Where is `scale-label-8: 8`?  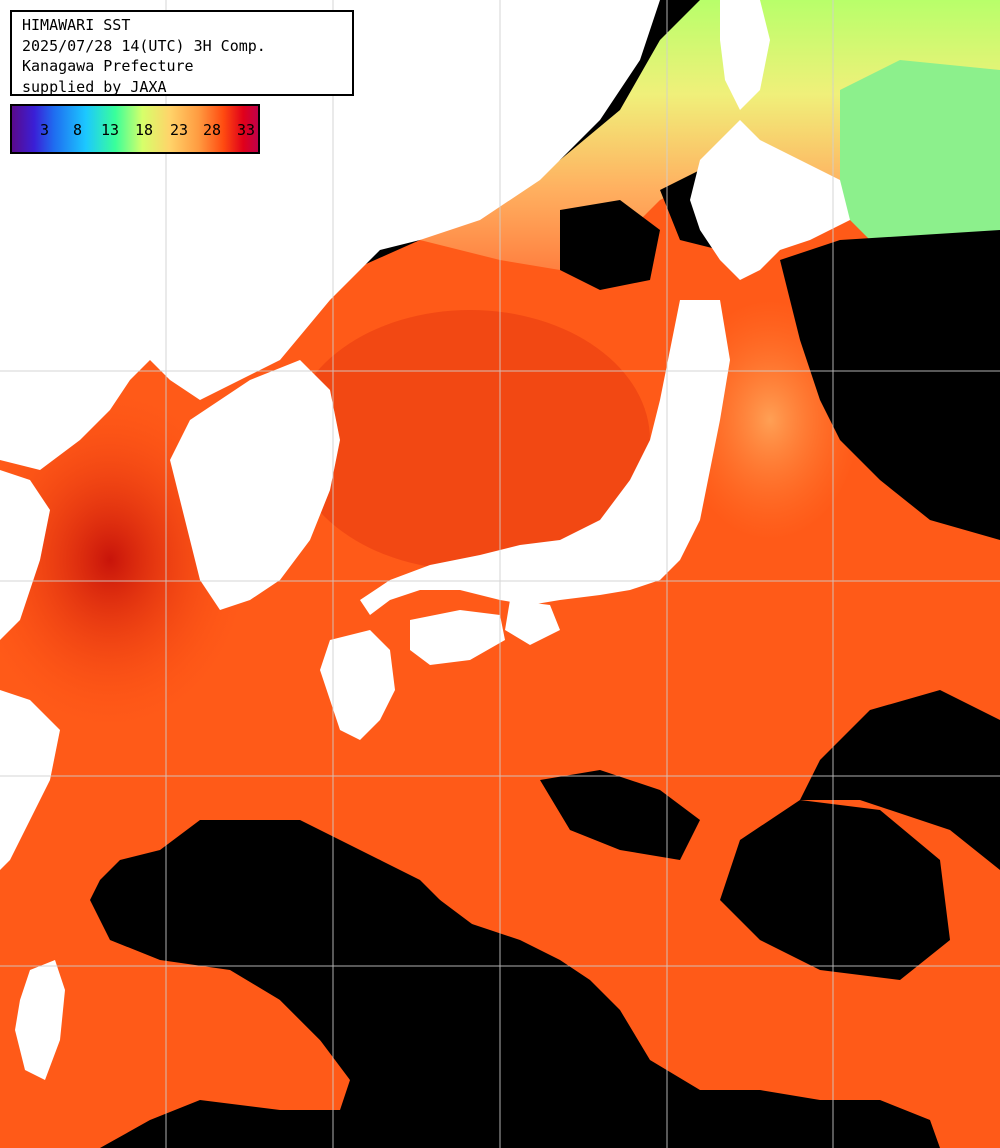
scale-label-8: 8 is located at coordinates (78, 130).